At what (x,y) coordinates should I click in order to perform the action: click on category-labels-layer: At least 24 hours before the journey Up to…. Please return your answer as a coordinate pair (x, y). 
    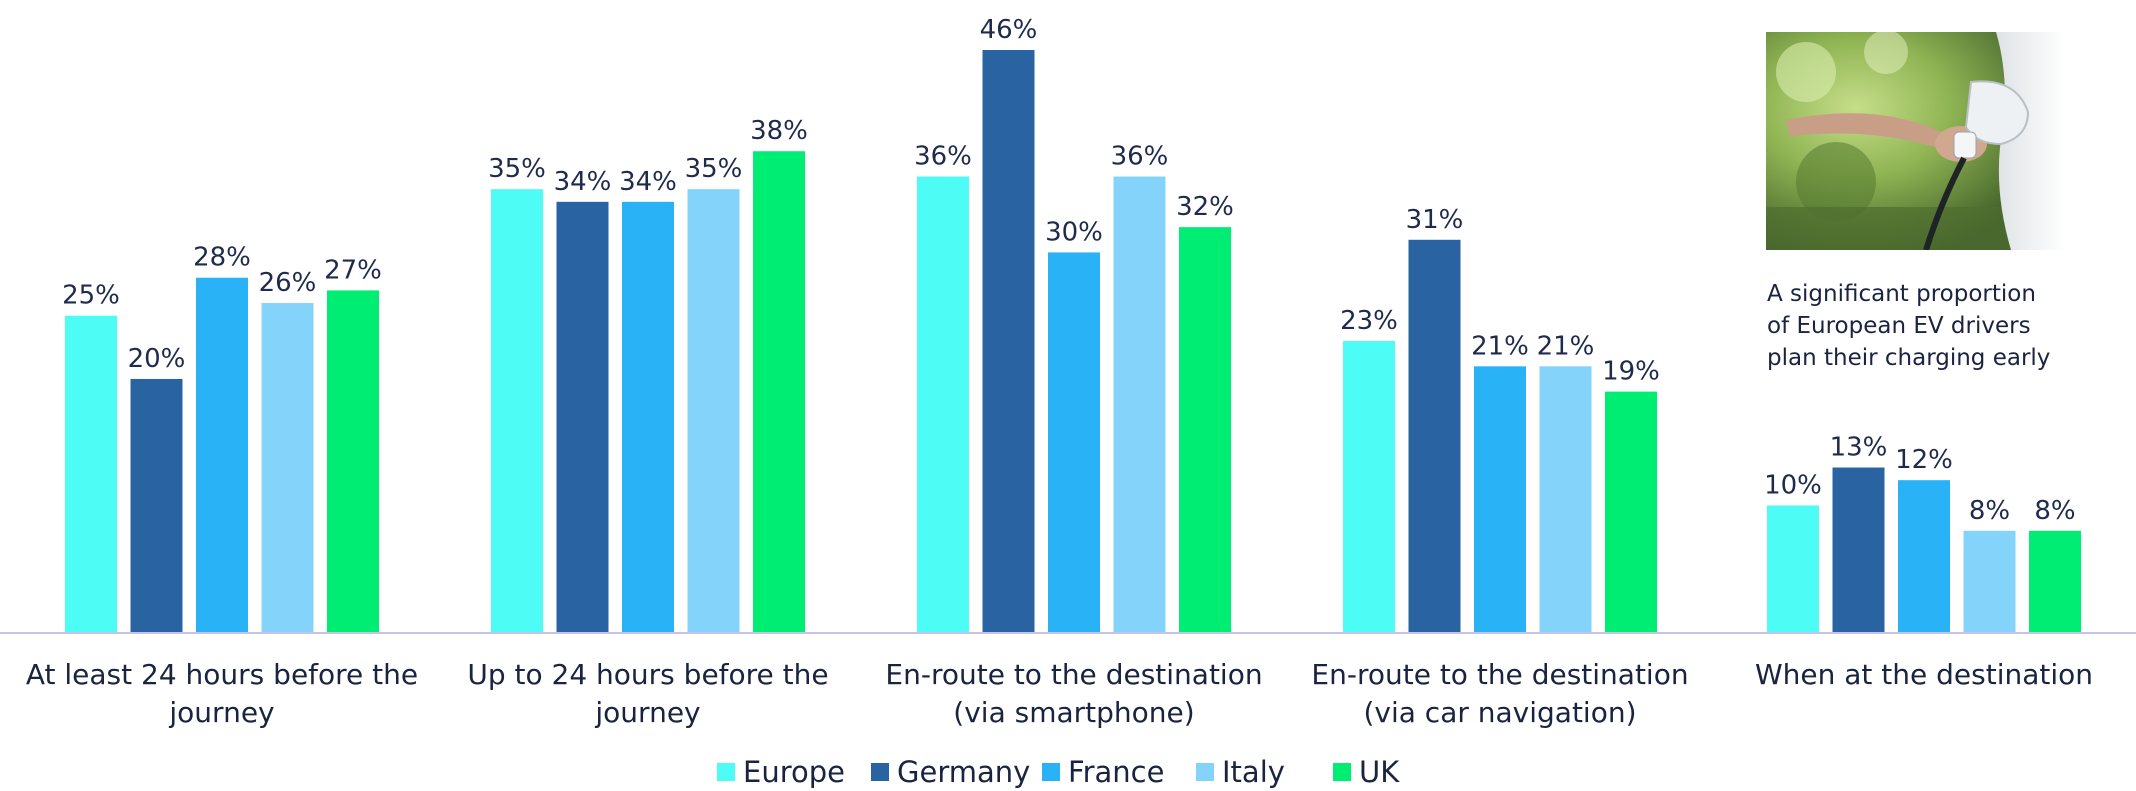
    Looking at the image, I should click on (1059, 693).